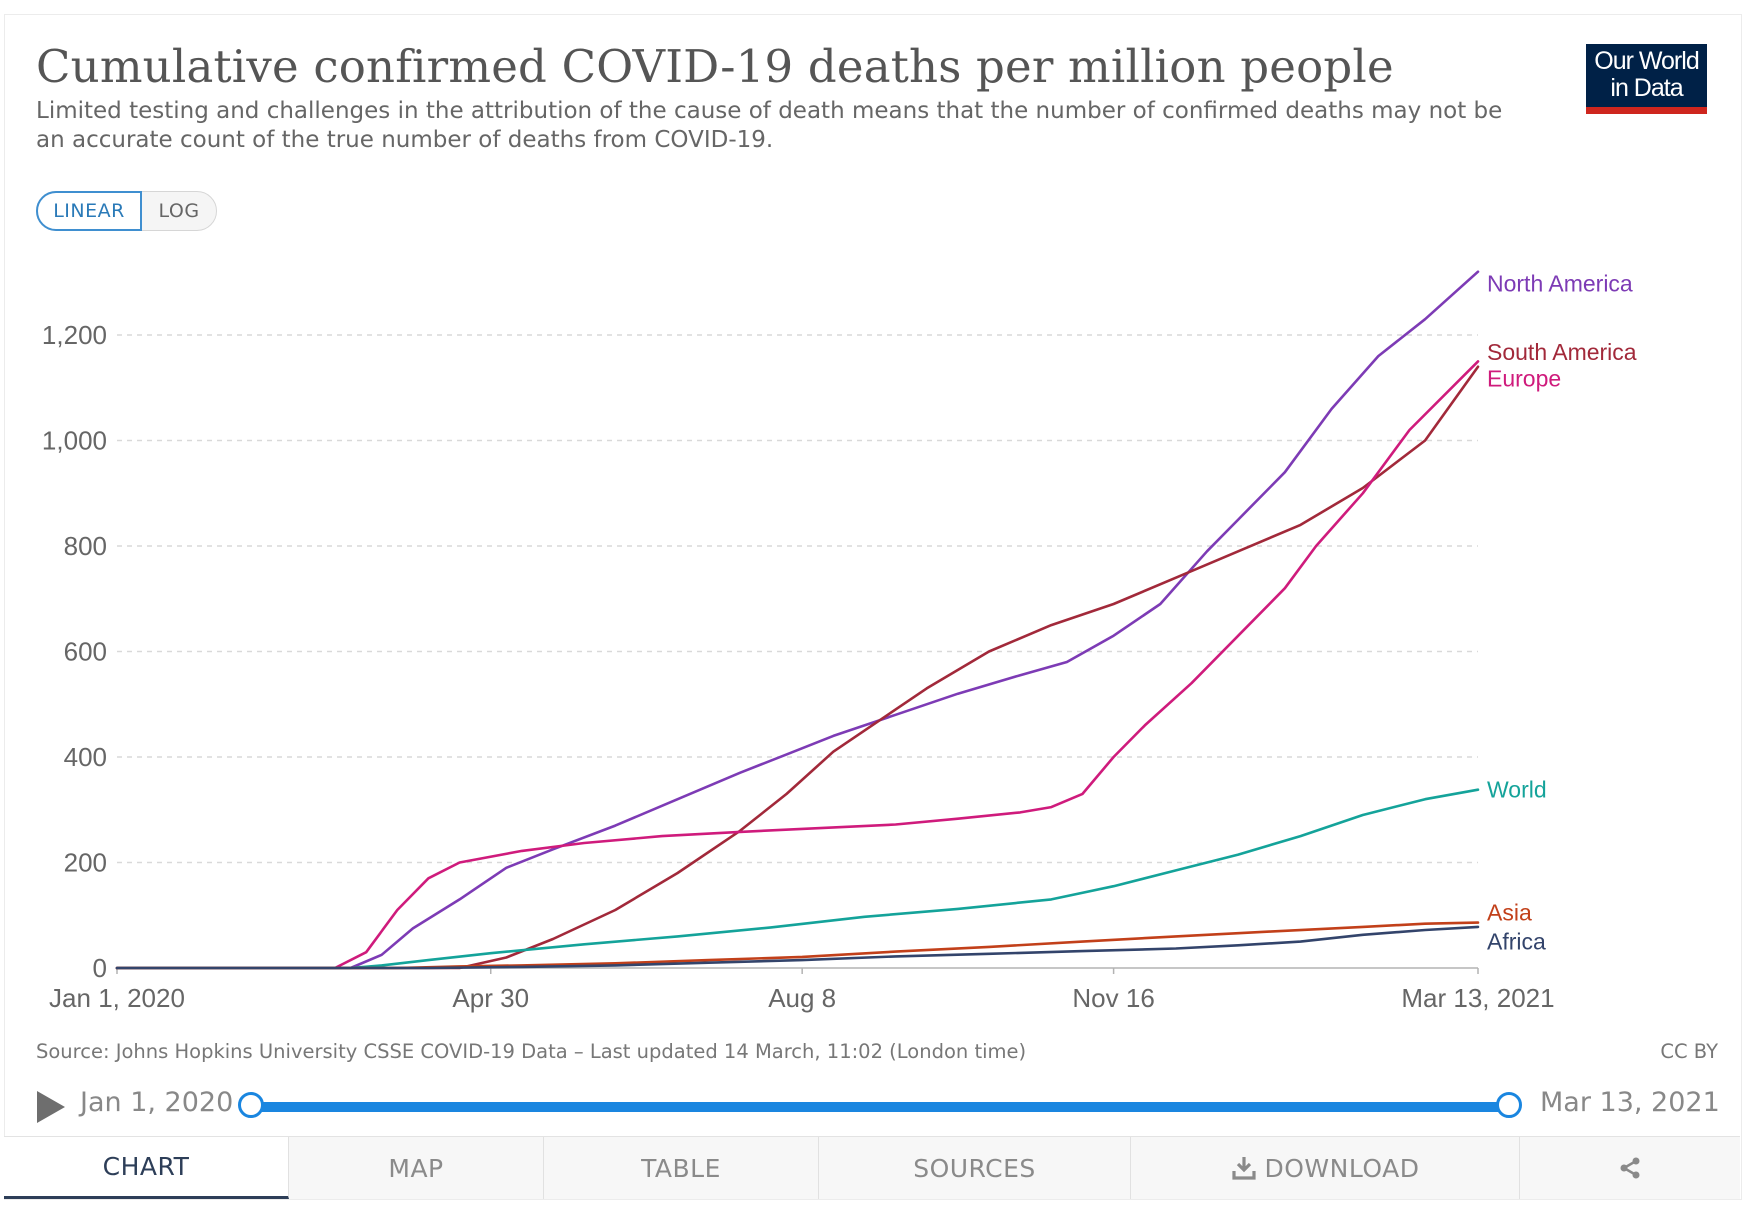 This screenshot has height=1210, width=1752. Describe the element at coordinates (1516, 942) in the screenshot. I see `series-label-africa: Africa` at that location.